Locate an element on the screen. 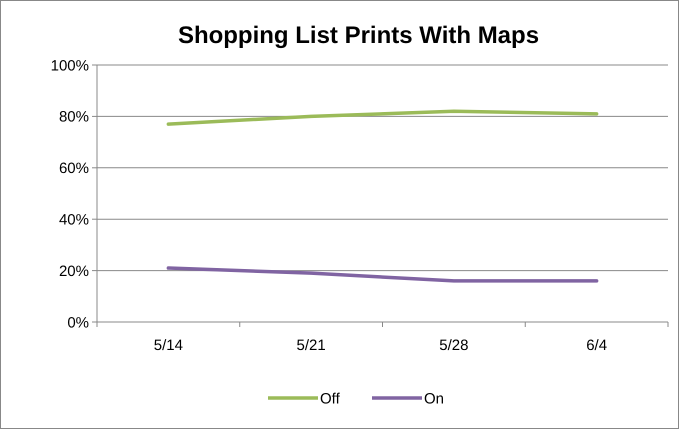 Image resolution: width=679 pixels, height=429 pixels. y-tick-label: 20% is located at coordinates (73, 271).